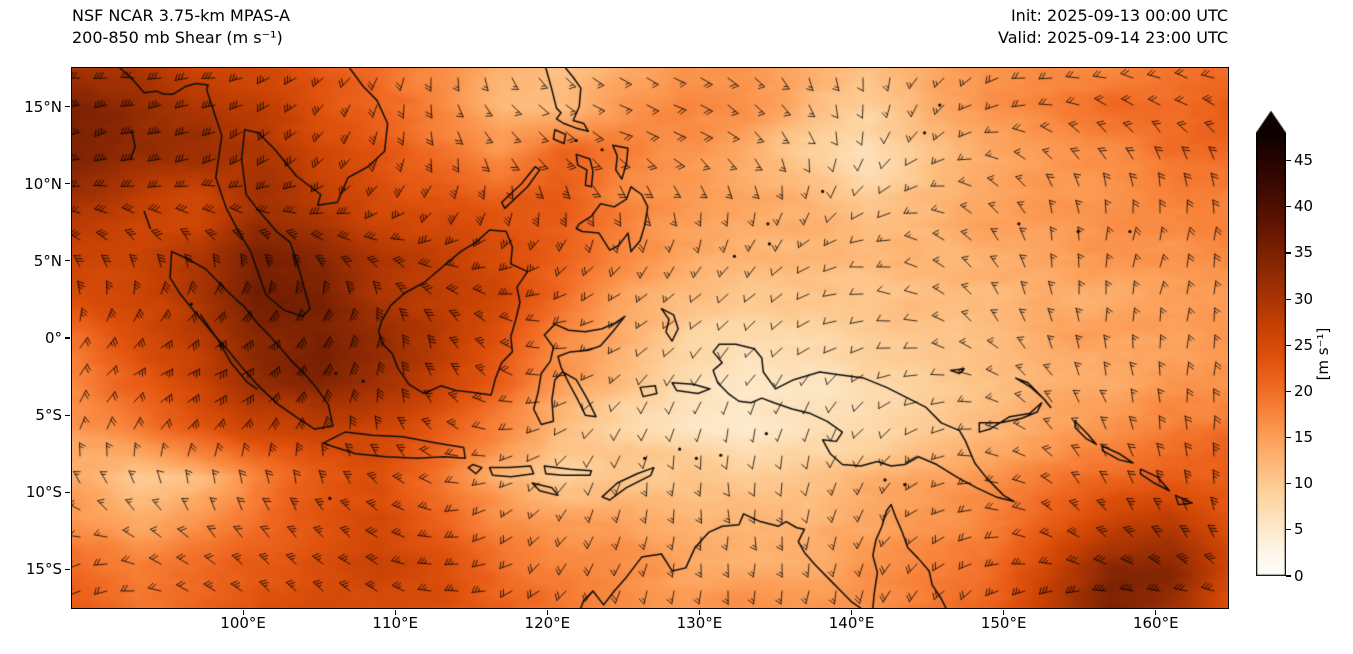 This screenshot has width=1353, height=654. What do you see at coordinates (1304, 390) in the screenshot?
I see `colorbar-tick-label: 20` at bounding box center [1304, 390].